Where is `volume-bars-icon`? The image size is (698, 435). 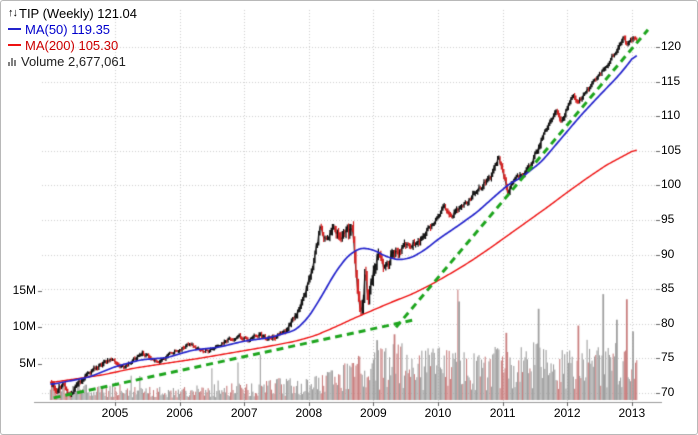
volume-bars-icon is located at coordinates (12, 61).